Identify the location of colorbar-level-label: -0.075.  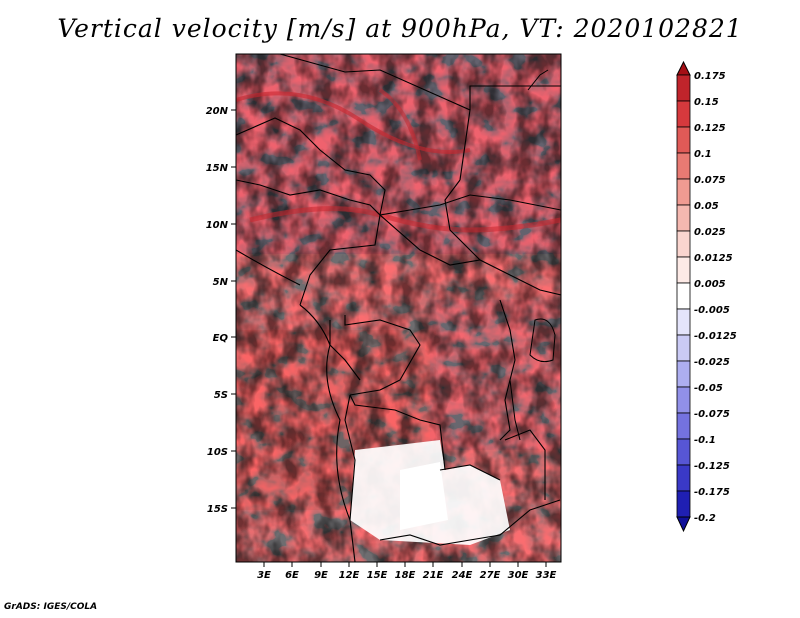
(712, 414).